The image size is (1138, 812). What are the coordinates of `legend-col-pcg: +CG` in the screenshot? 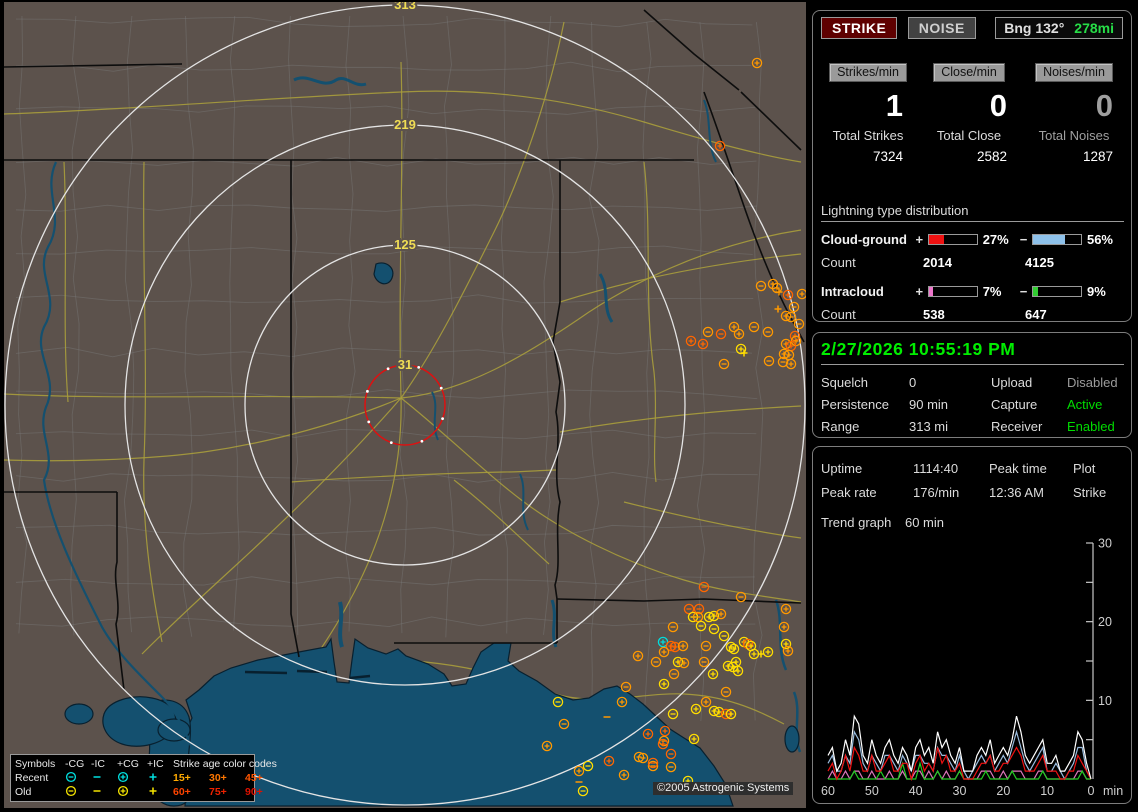 It's located at (128, 764).